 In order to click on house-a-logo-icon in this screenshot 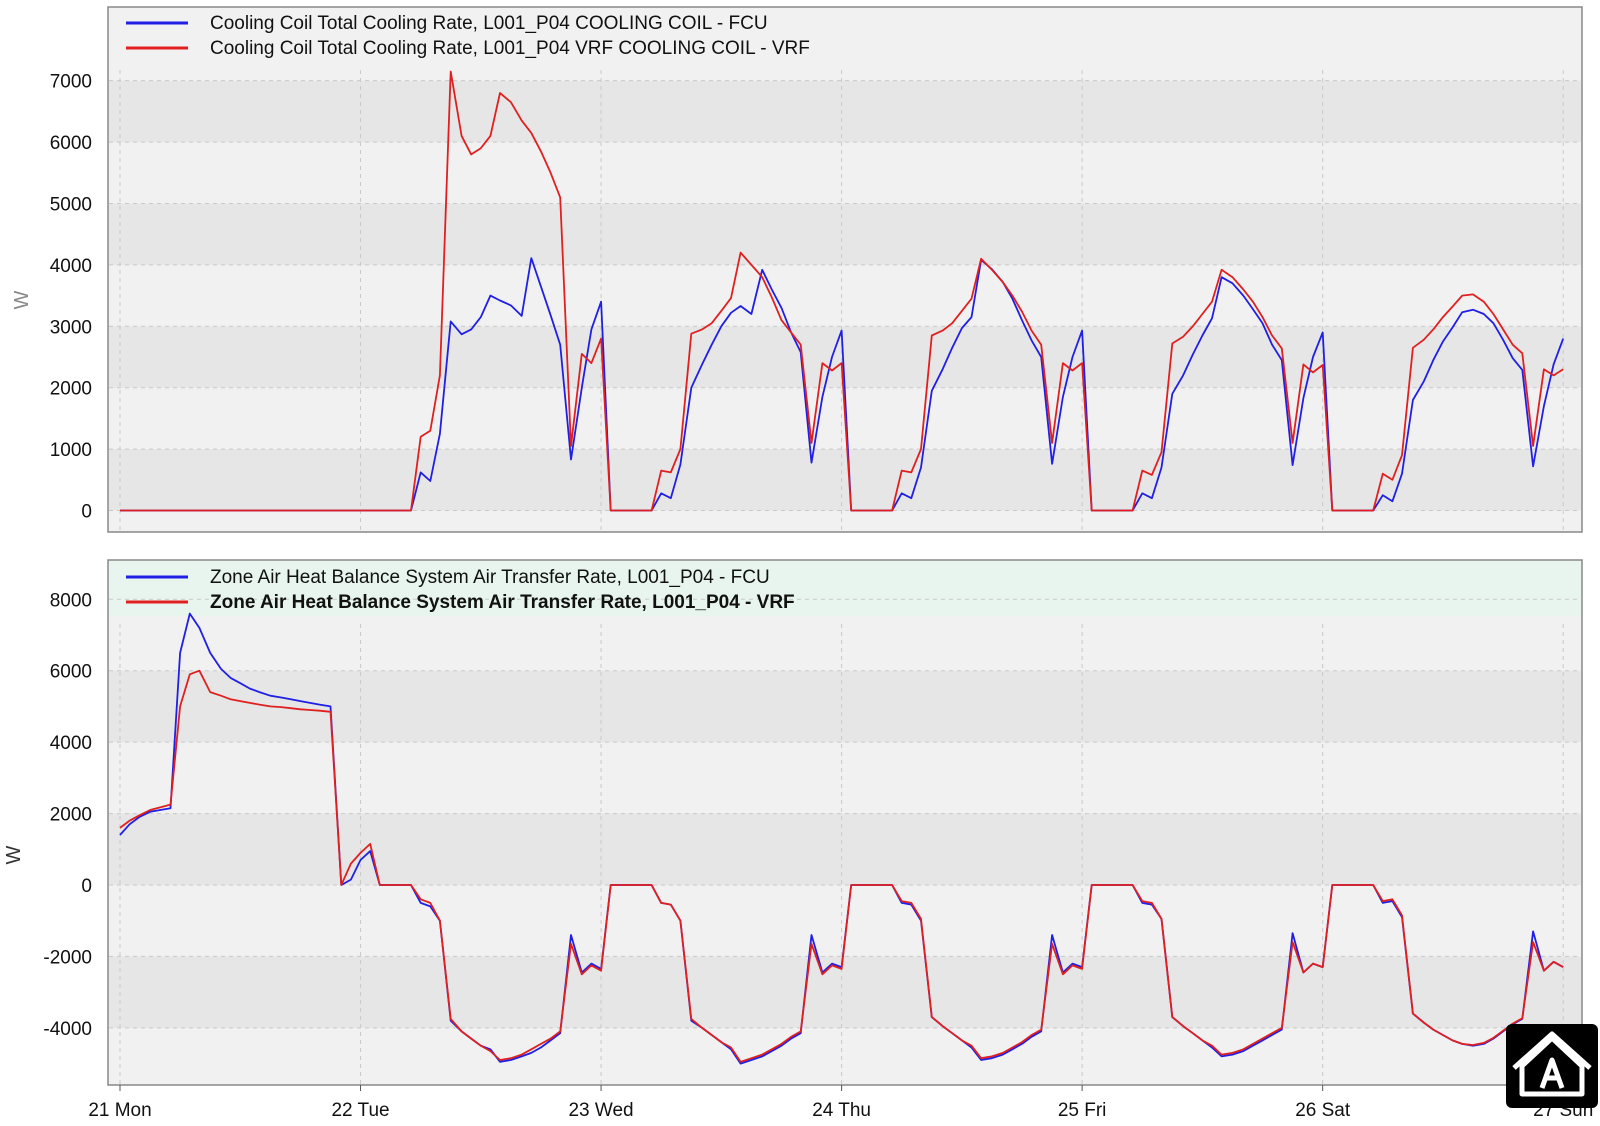, I will do `click(1552, 1066)`.